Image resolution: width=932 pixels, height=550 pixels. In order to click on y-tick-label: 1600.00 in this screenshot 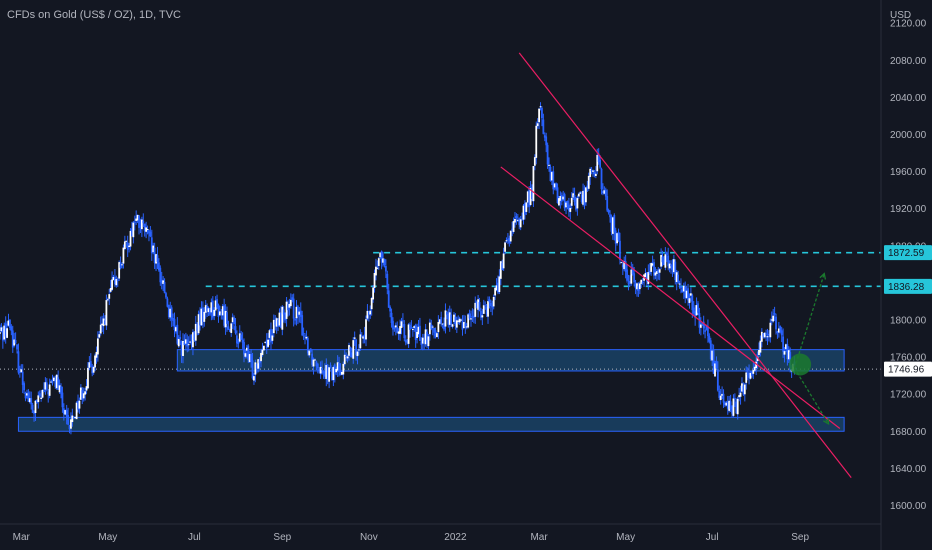, I will do `click(908, 506)`.